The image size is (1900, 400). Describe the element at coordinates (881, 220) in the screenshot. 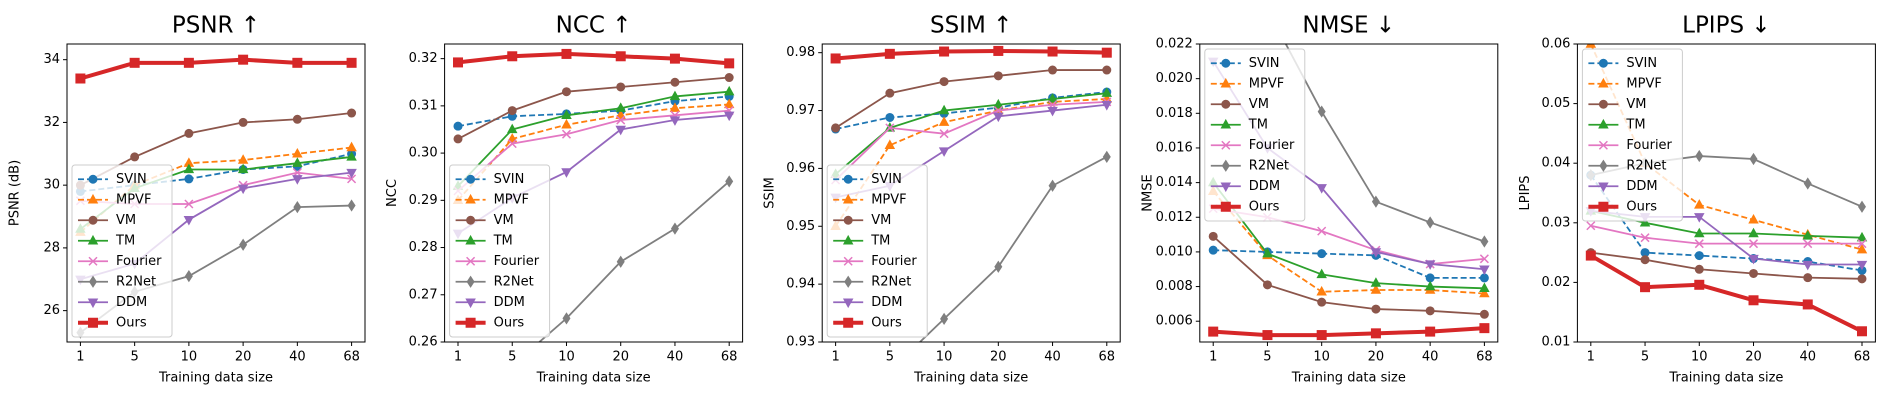

I see `legend-label: VM` at that location.